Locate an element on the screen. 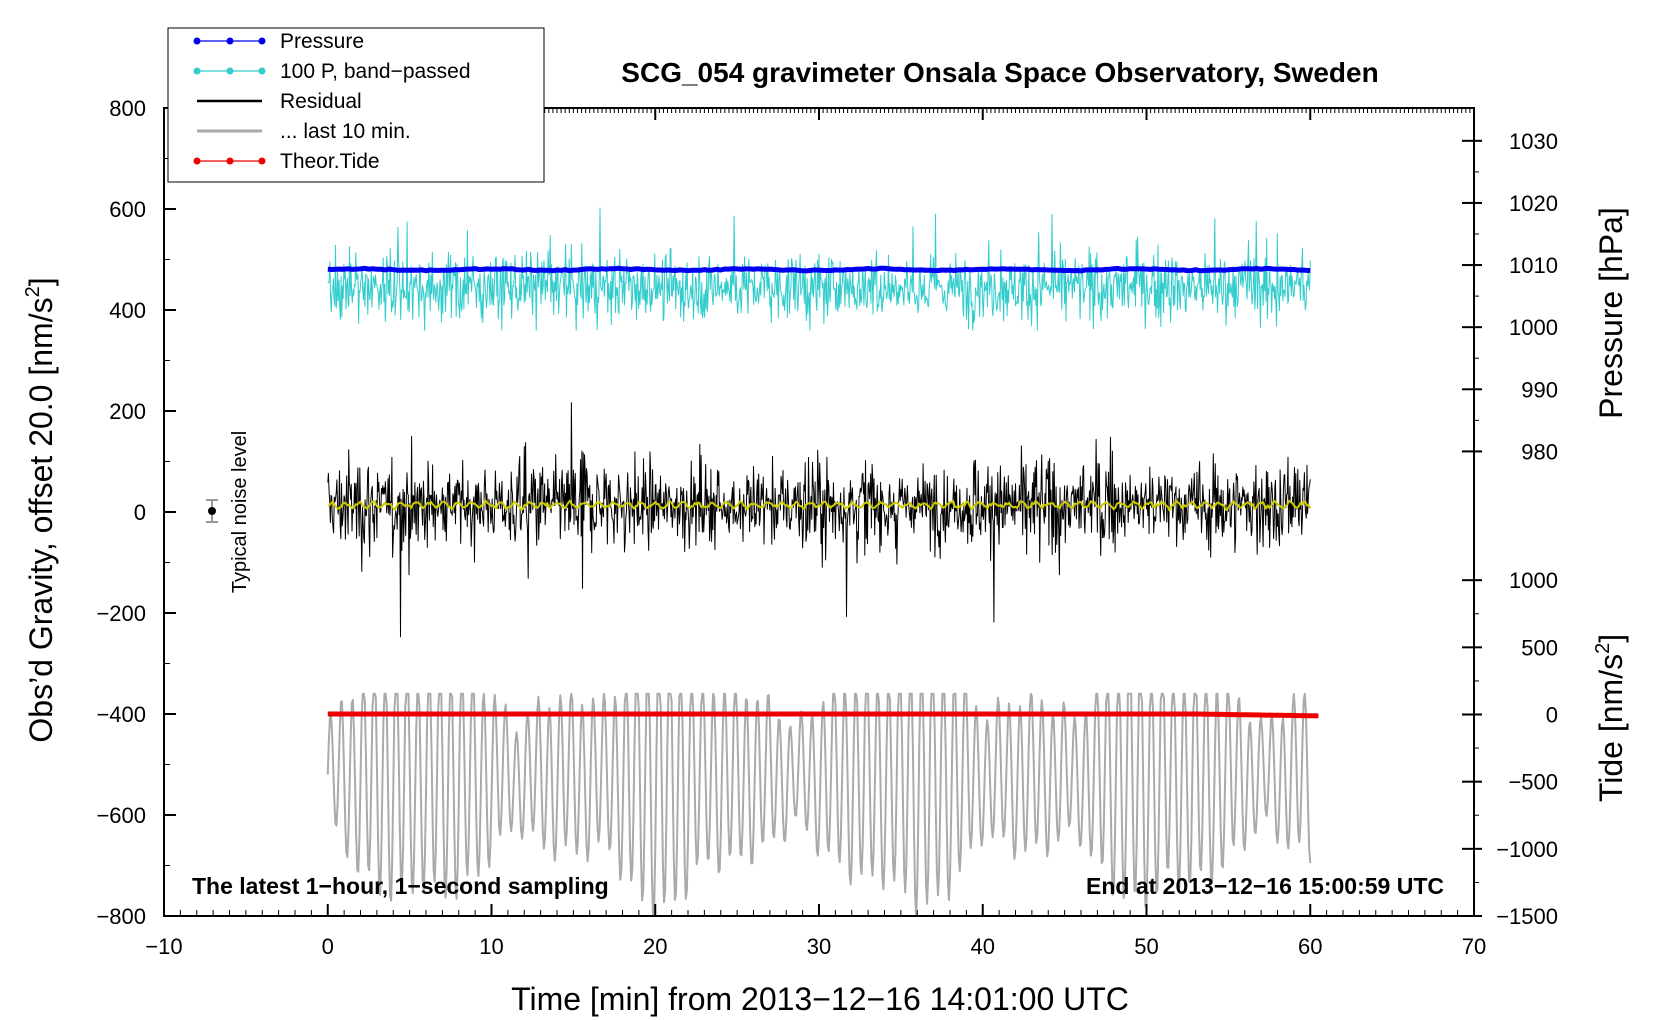 This screenshot has width=1660, height=1020. tide-tick-label: 0 is located at coordinates (1552, 715).